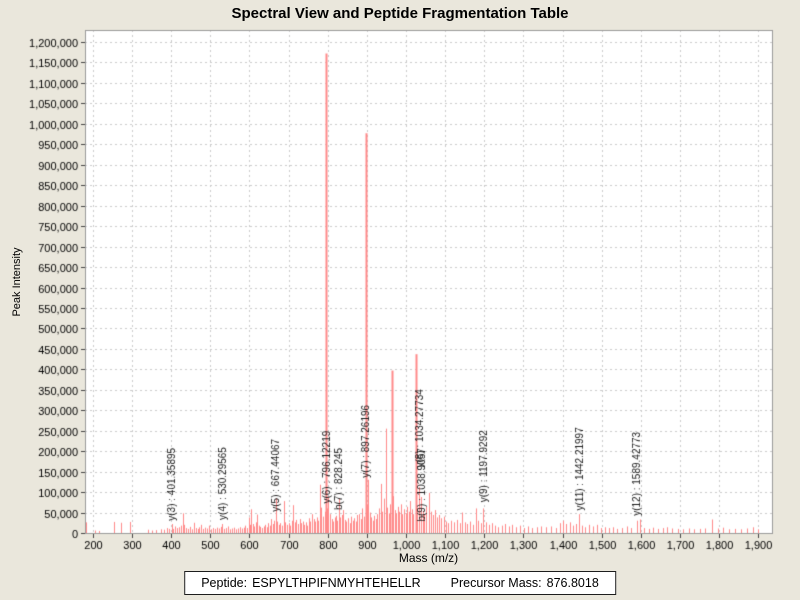 Image resolution: width=800 pixels, height=600 pixels. What do you see at coordinates (572, 583) in the screenshot?
I see `precursor-mass-value: 876.8018` at bounding box center [572, 583].